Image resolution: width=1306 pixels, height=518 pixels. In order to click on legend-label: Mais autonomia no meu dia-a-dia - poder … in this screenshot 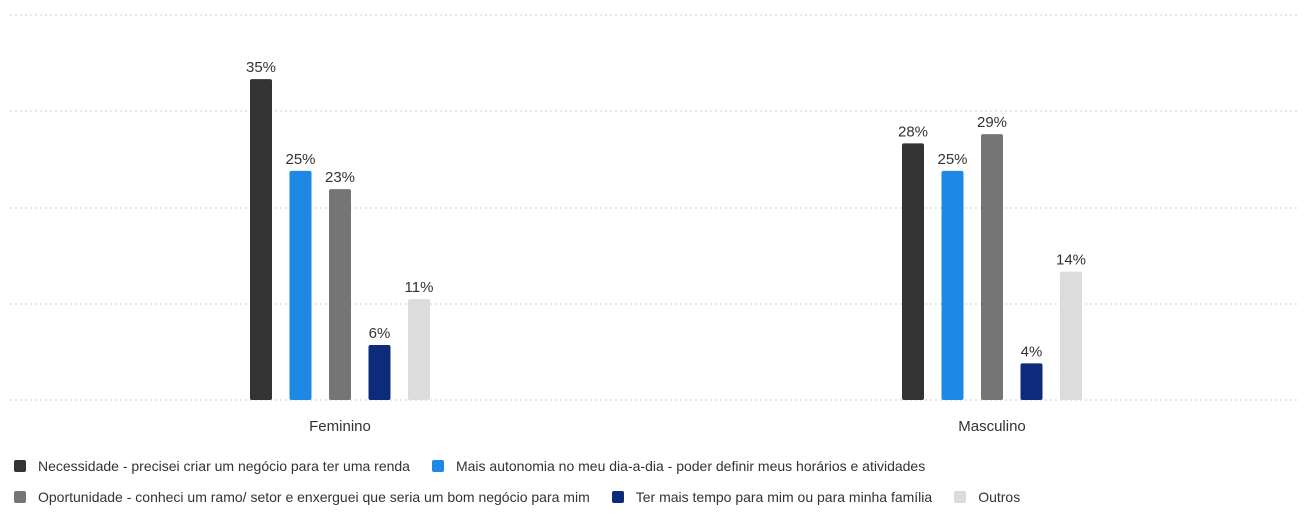, I will do `click(690, 466)`.